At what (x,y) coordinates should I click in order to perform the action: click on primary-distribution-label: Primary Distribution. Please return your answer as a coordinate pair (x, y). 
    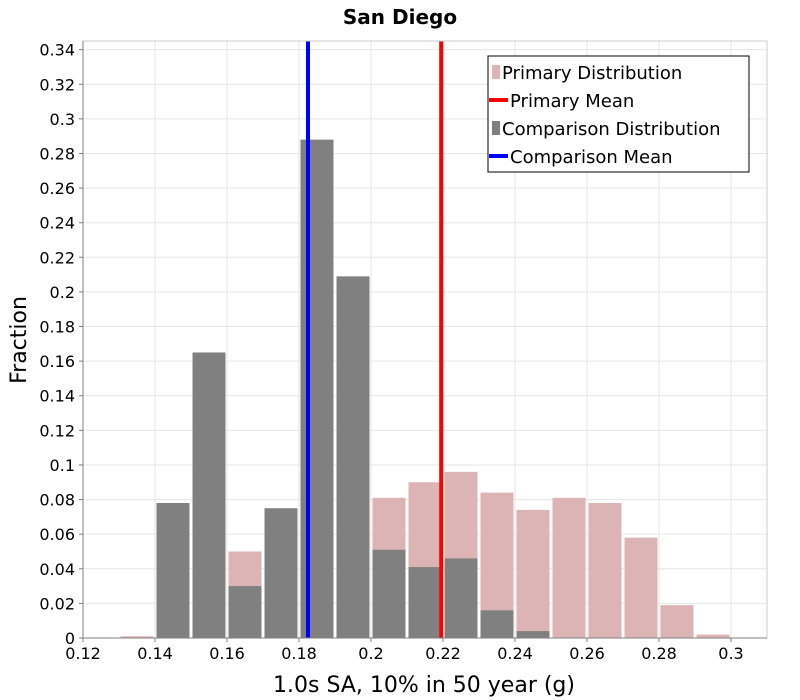
    Looking at the image, I should click on (592, 73).